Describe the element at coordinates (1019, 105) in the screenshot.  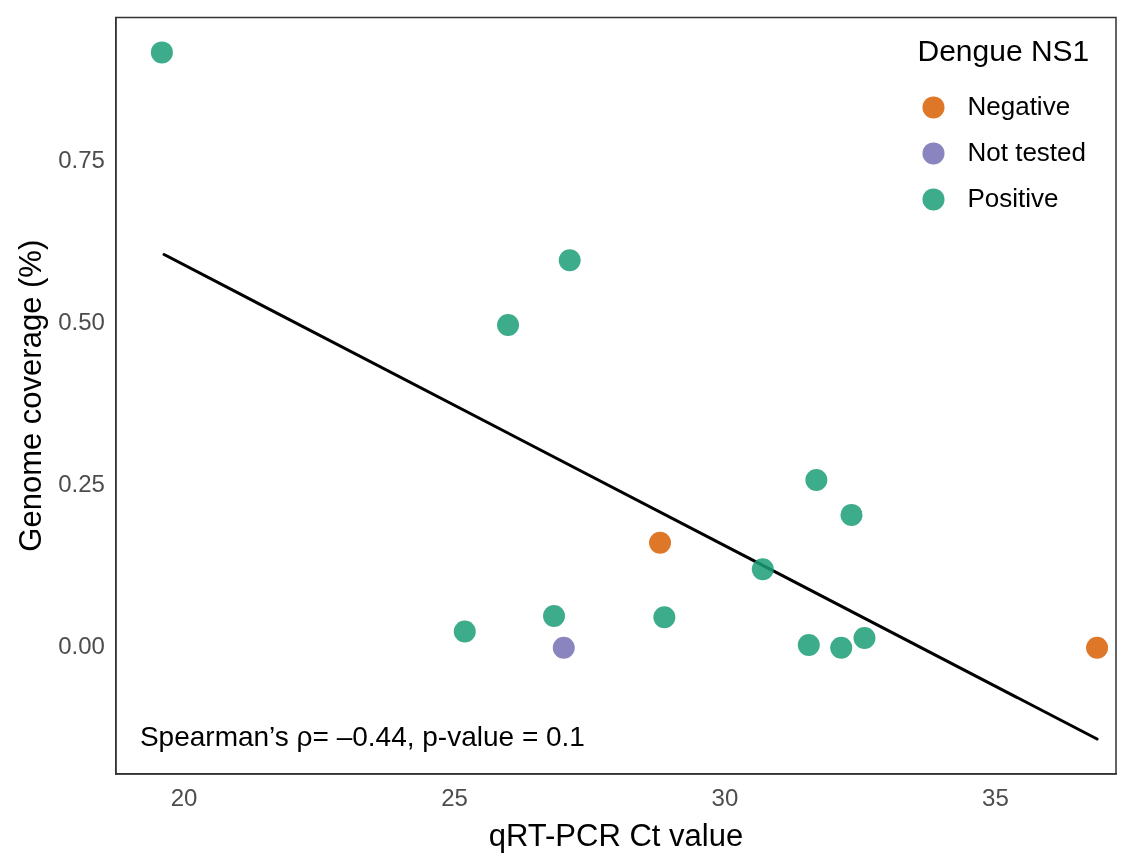
I see `legend-label: Negative` at that location.